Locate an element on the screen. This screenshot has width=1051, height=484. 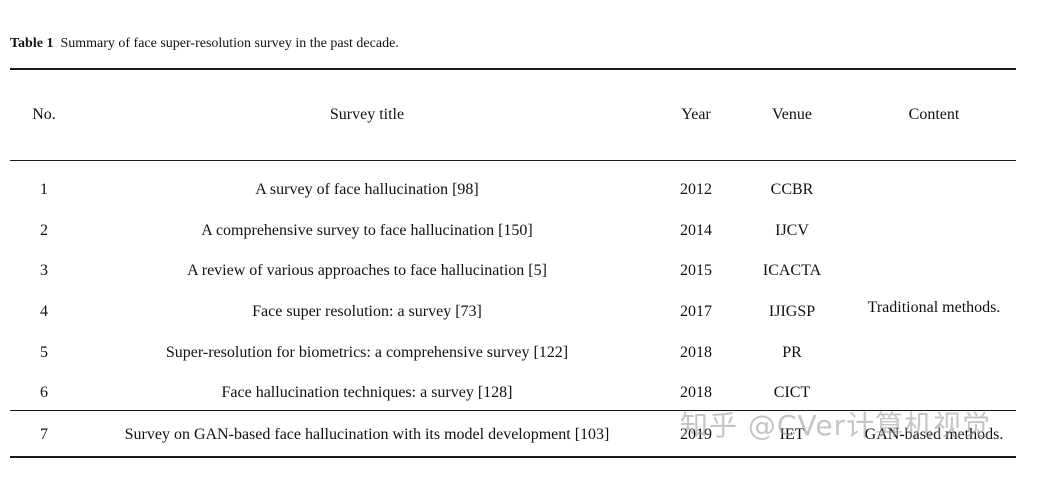
table-row-5-year: 2018 is located at coordinates (696, 352).